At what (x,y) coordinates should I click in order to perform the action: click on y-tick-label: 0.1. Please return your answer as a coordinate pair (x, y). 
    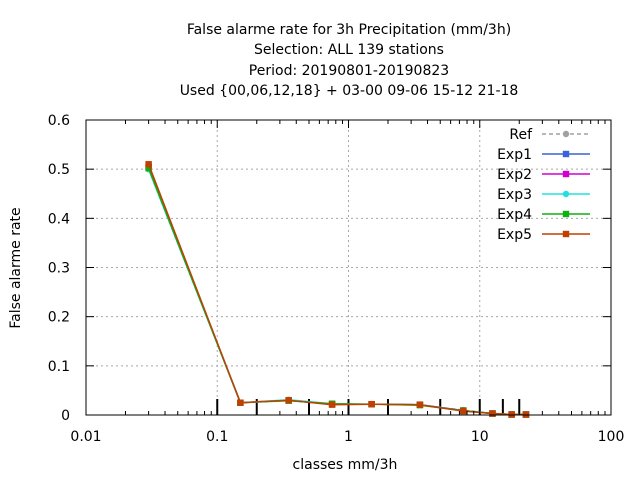
    Looking at the image, I should click on (59, 367).